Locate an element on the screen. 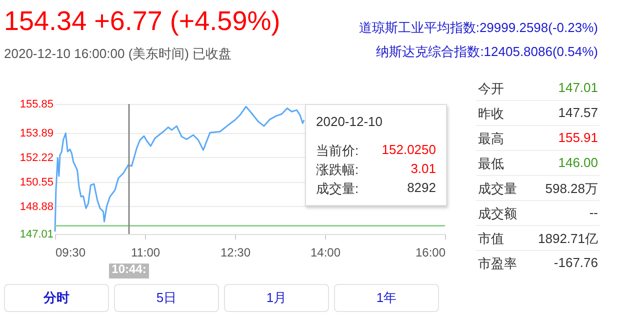 The width and height of the screenshot is (638, 321). text: 市值 is located at coordinates (491, 239).